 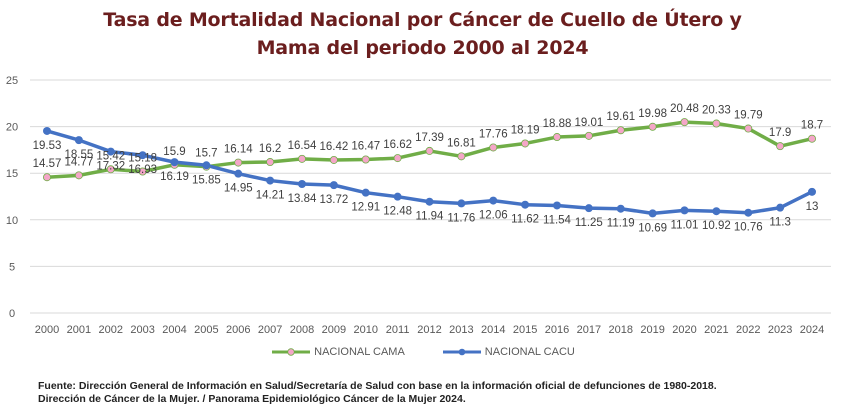 What do you see at coordinates (461, 352) in the screenshot?
I see `legend-swatch-cacu` at bounding box center [461, 352].